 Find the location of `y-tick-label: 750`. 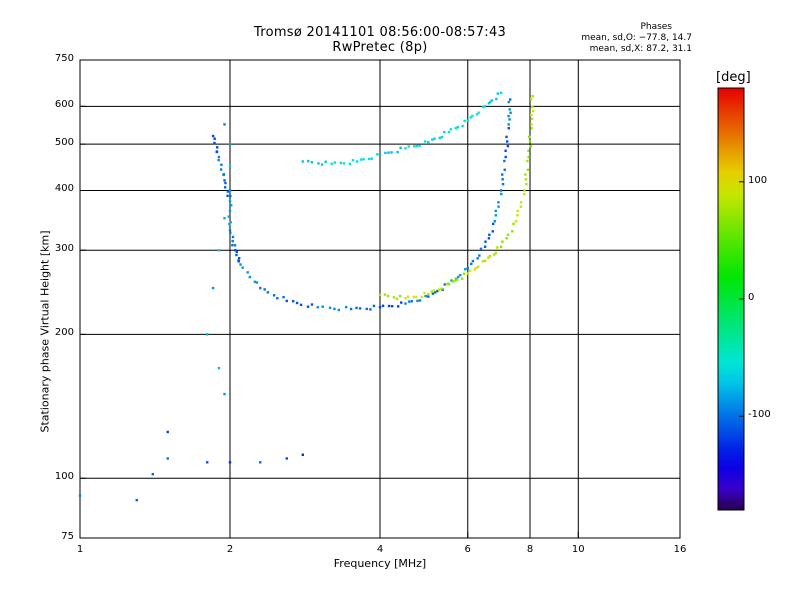

y-tick-label: 750 is located at coordinates (64, 58).